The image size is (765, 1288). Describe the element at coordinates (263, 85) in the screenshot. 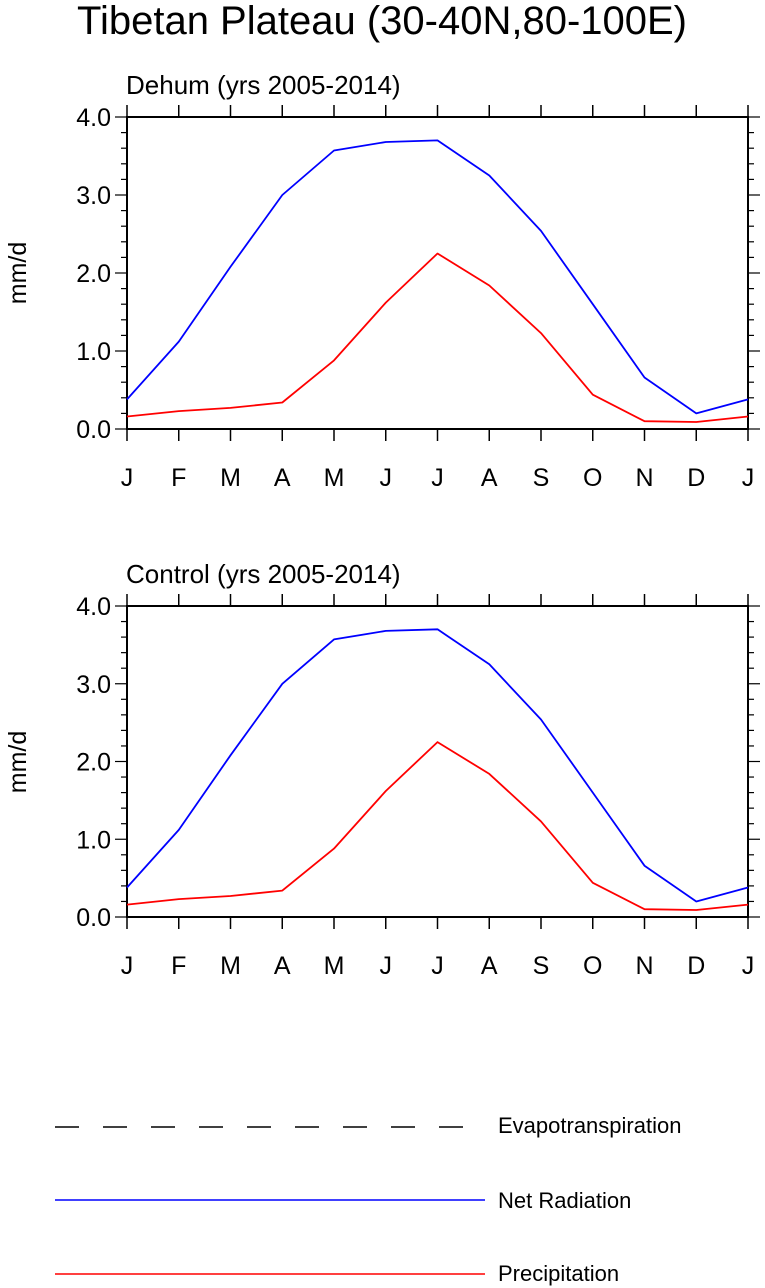

I see `panel-title: Dehum (yrs 2005-2014)` at that location.